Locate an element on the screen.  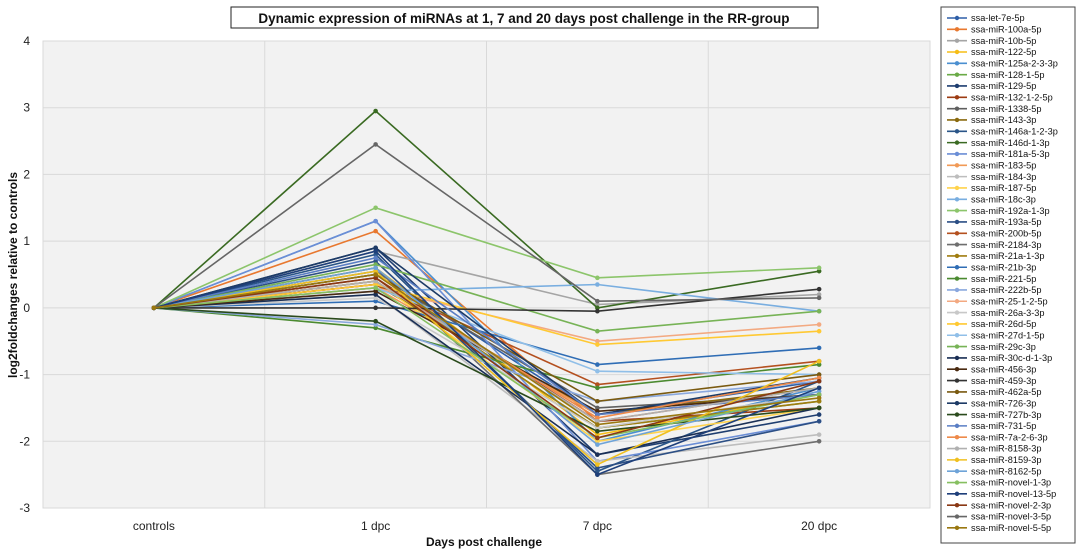
legend-entry: ssa-miR-8159-3p is located at coordinates (994, 460).